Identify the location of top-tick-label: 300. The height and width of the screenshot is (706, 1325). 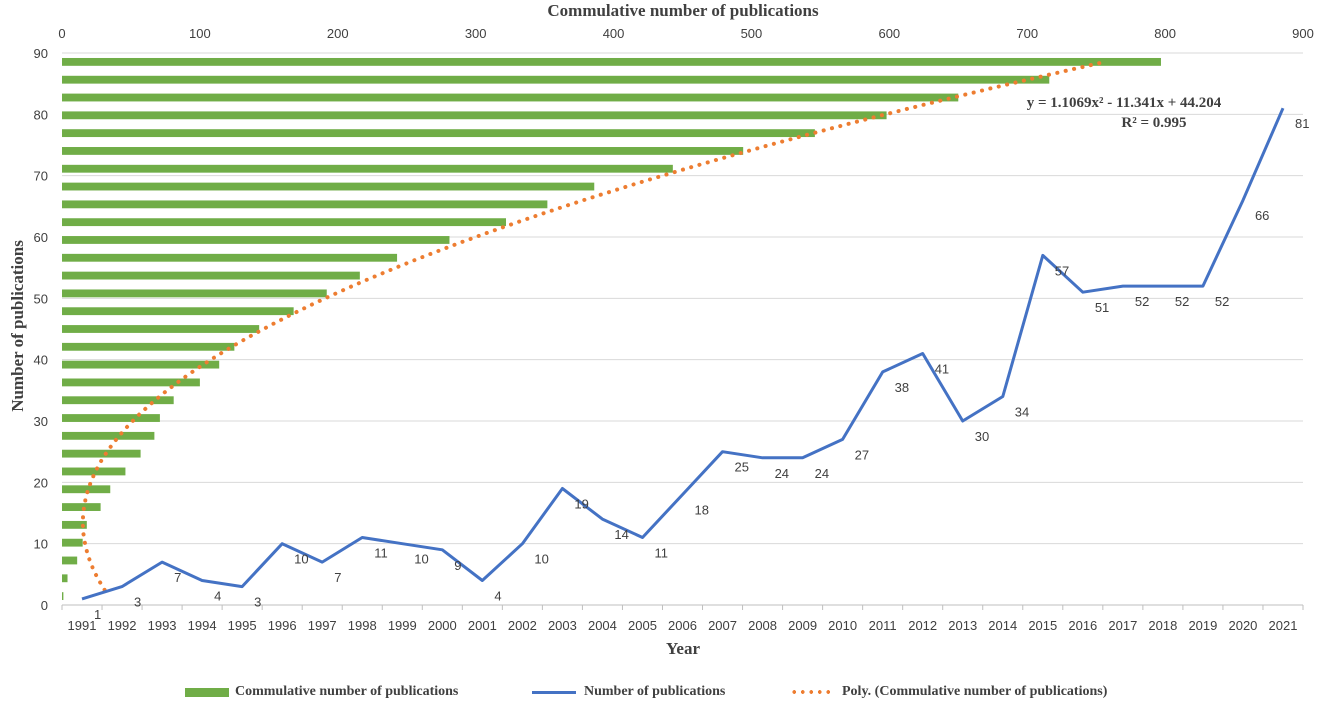
(476, 33).